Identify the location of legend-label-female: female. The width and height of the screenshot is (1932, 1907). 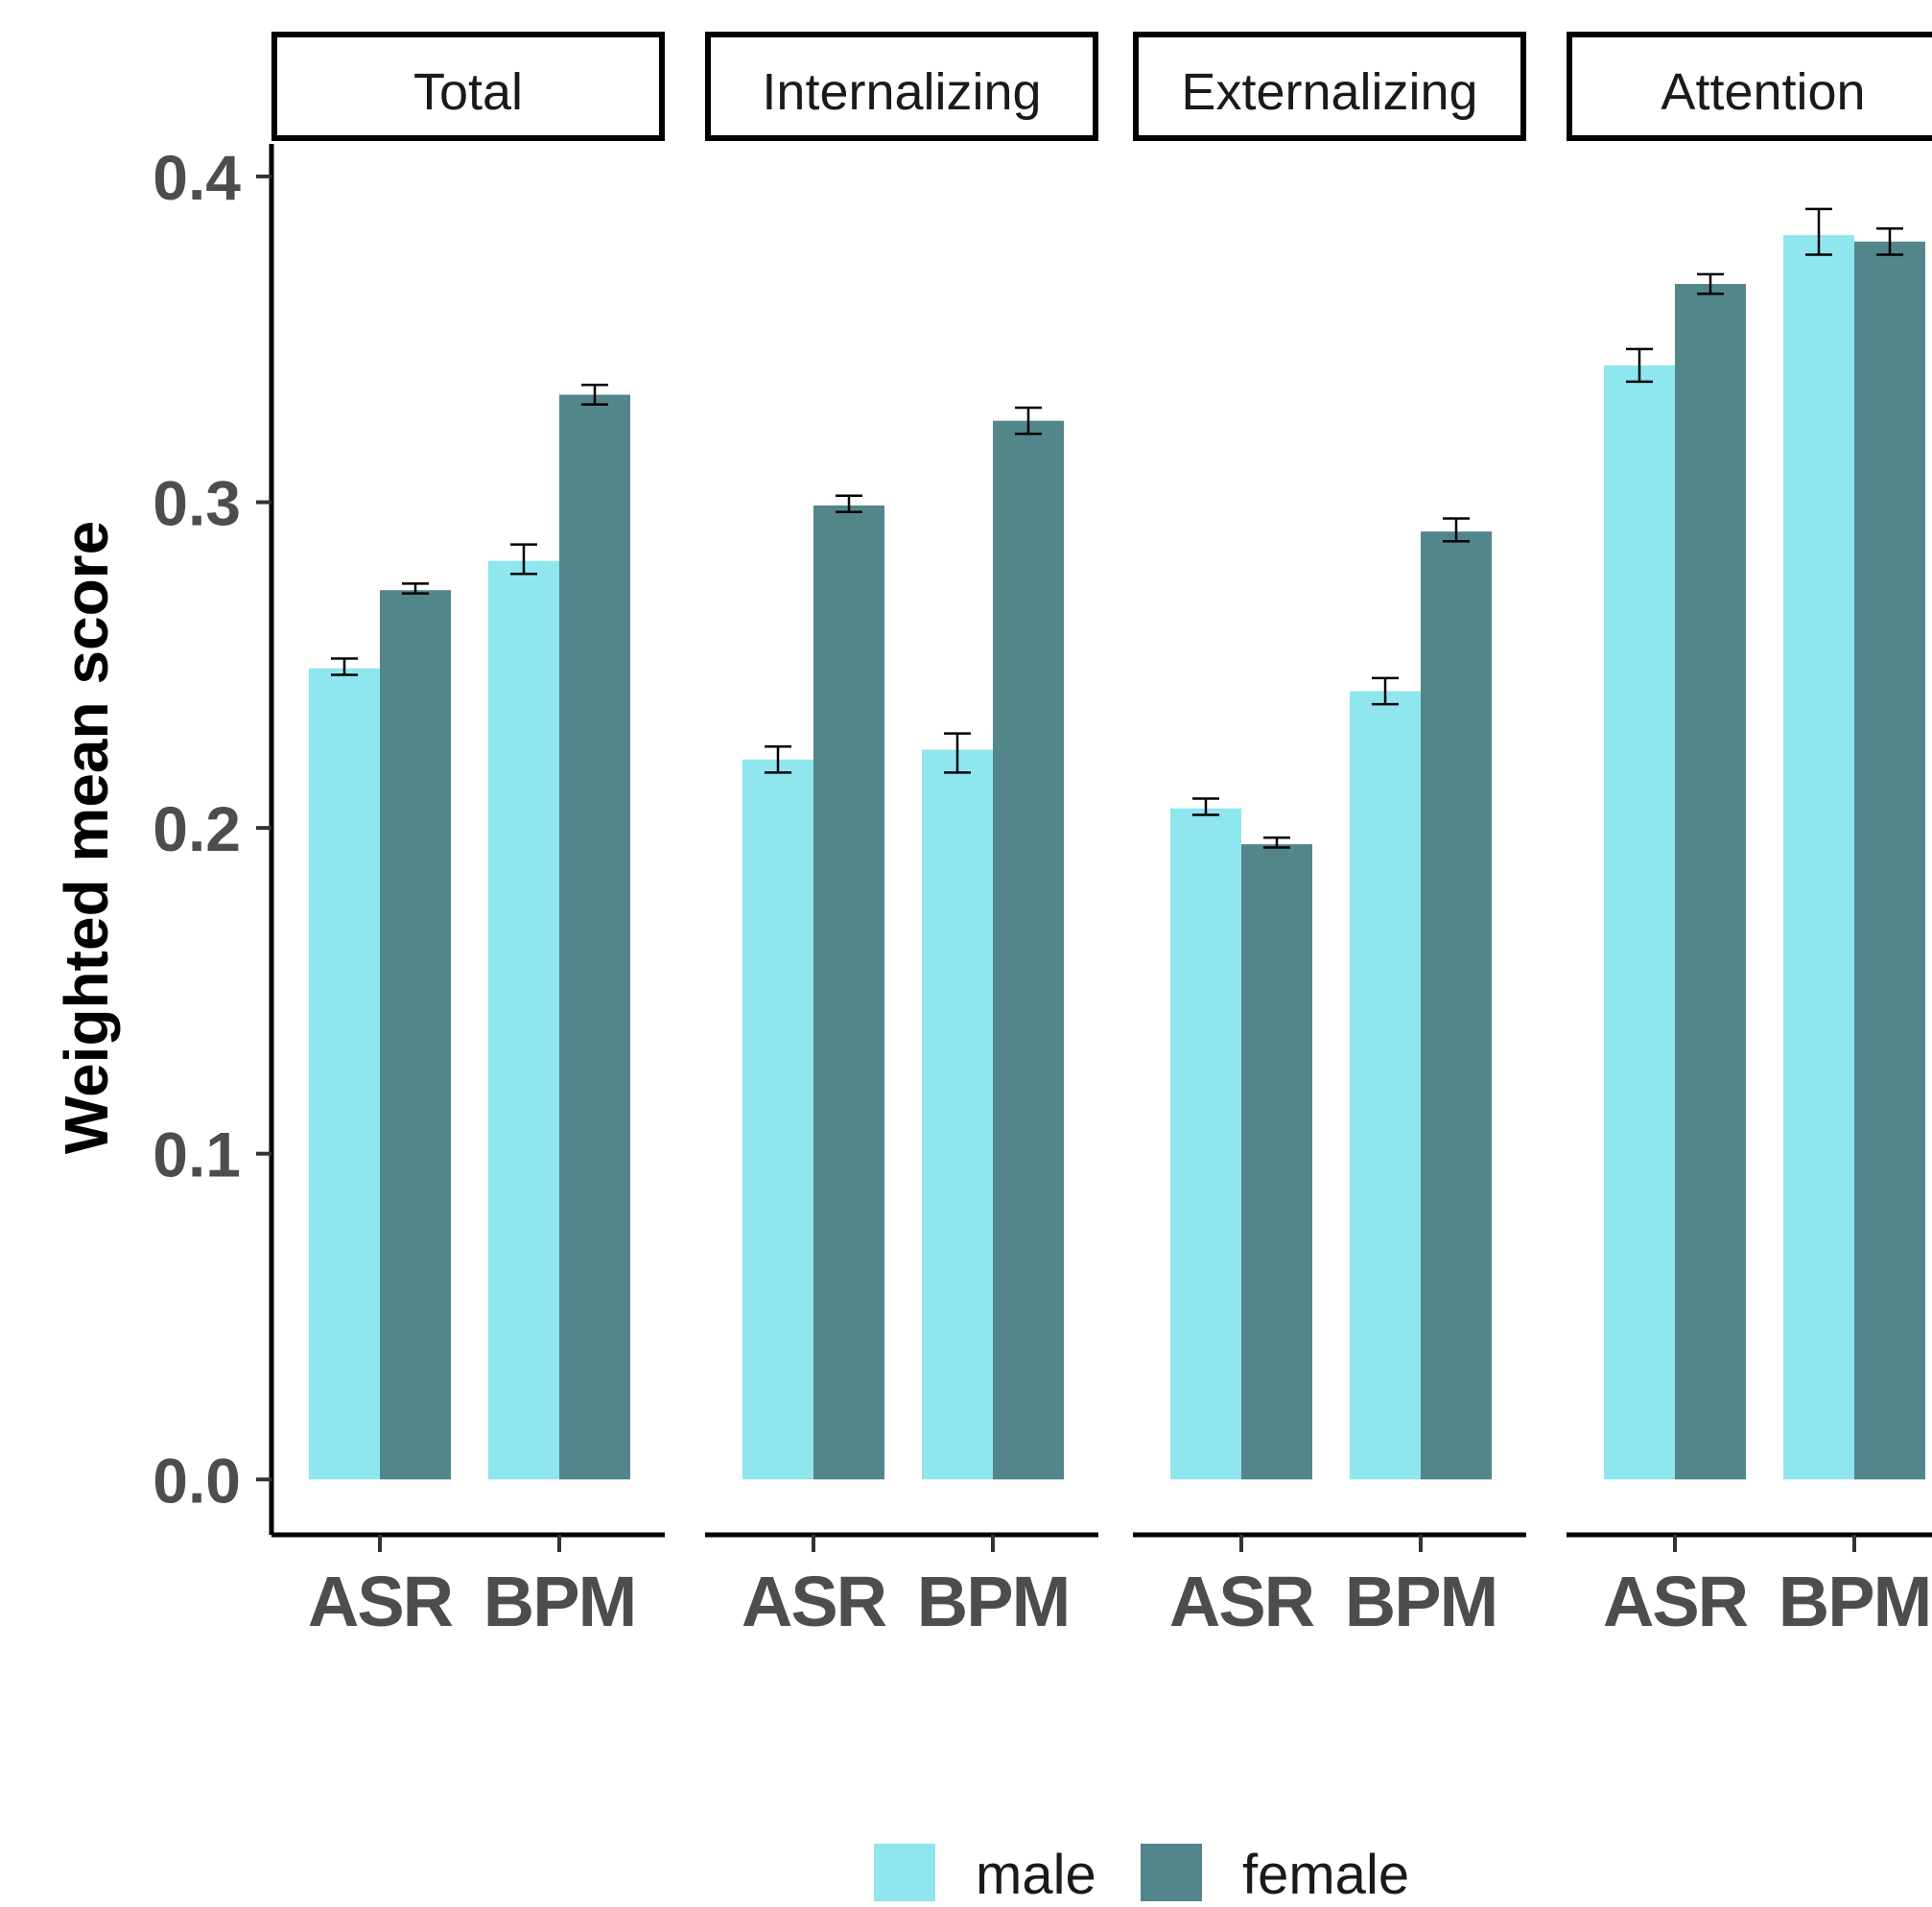
(1325, 1873).